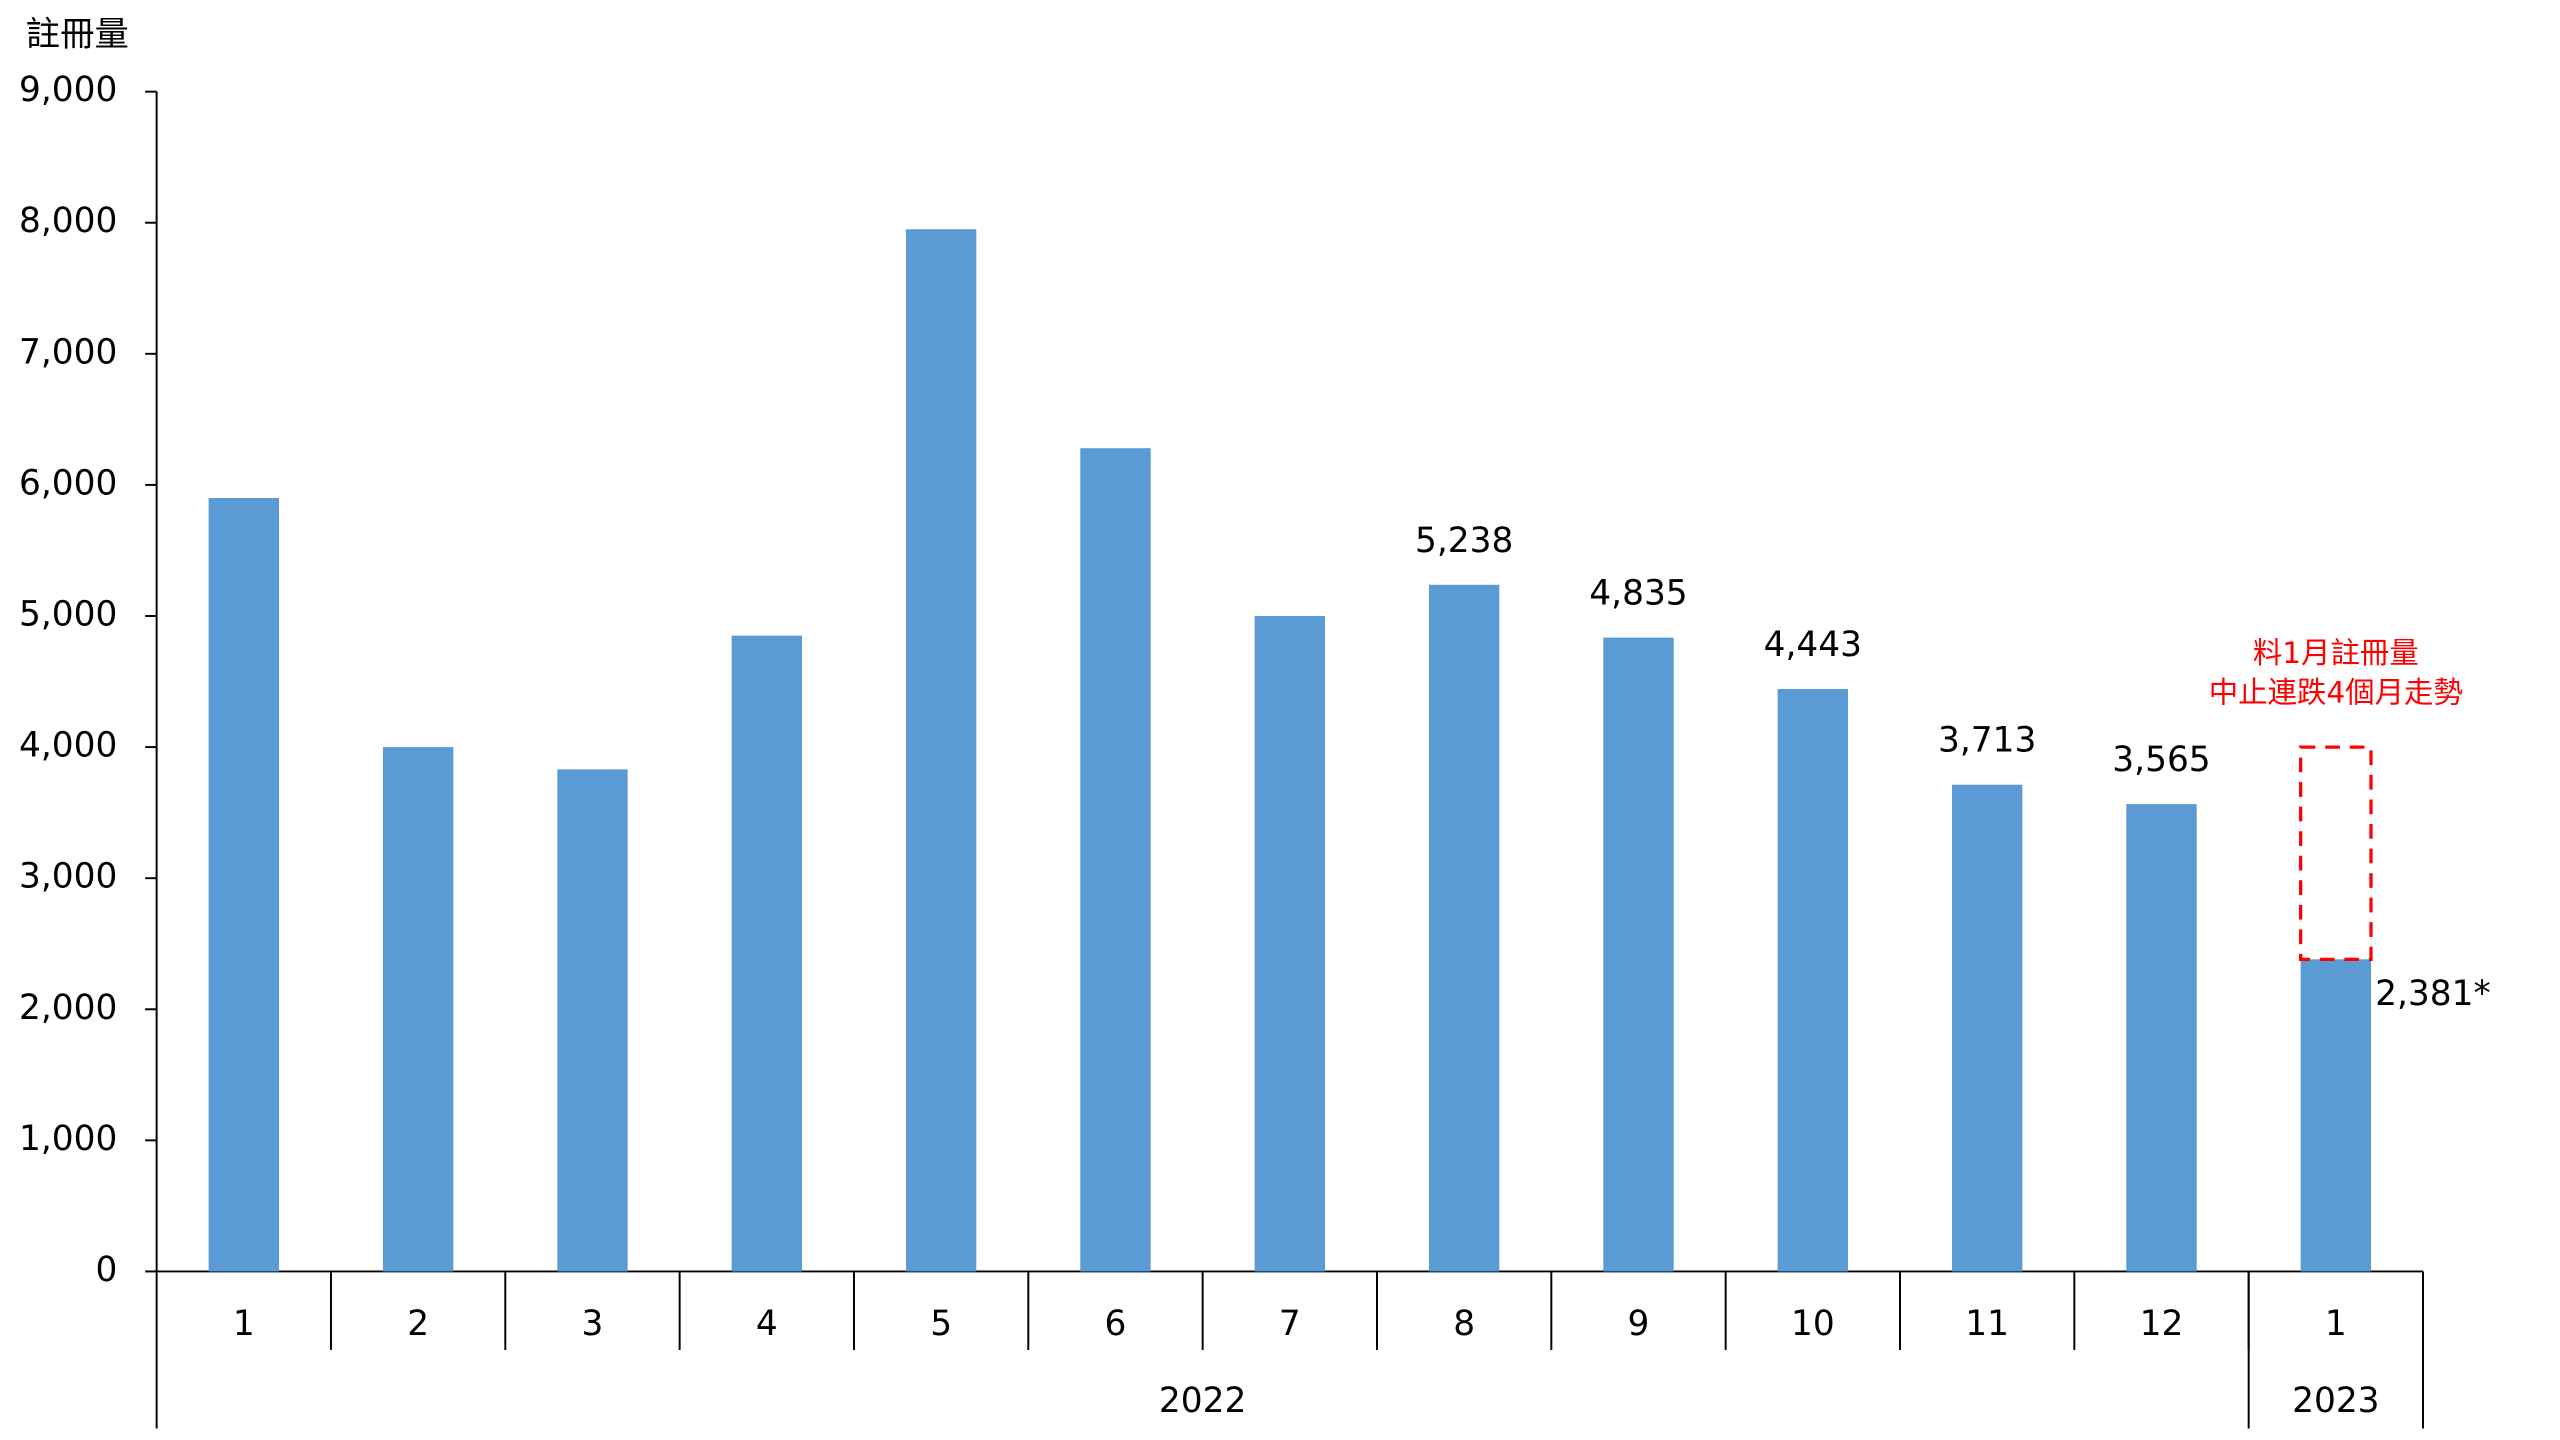 The width and height of the screenshot is (2560, 1440). Describe the element at coordinates (1987, 741) in the screenshot. I see `value-label: 3,713` at that location.